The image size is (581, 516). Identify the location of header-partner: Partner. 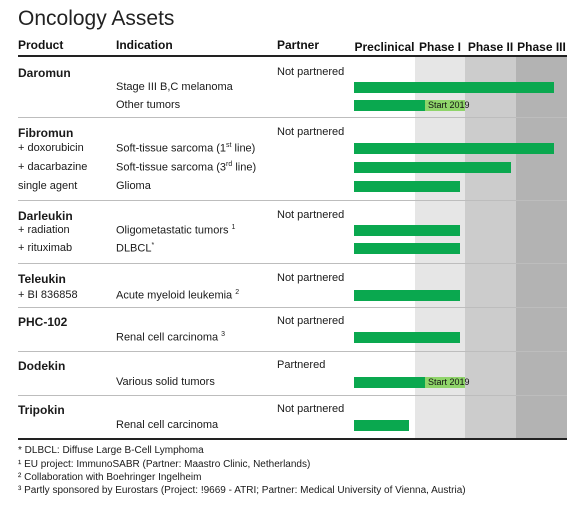
(298, 45).